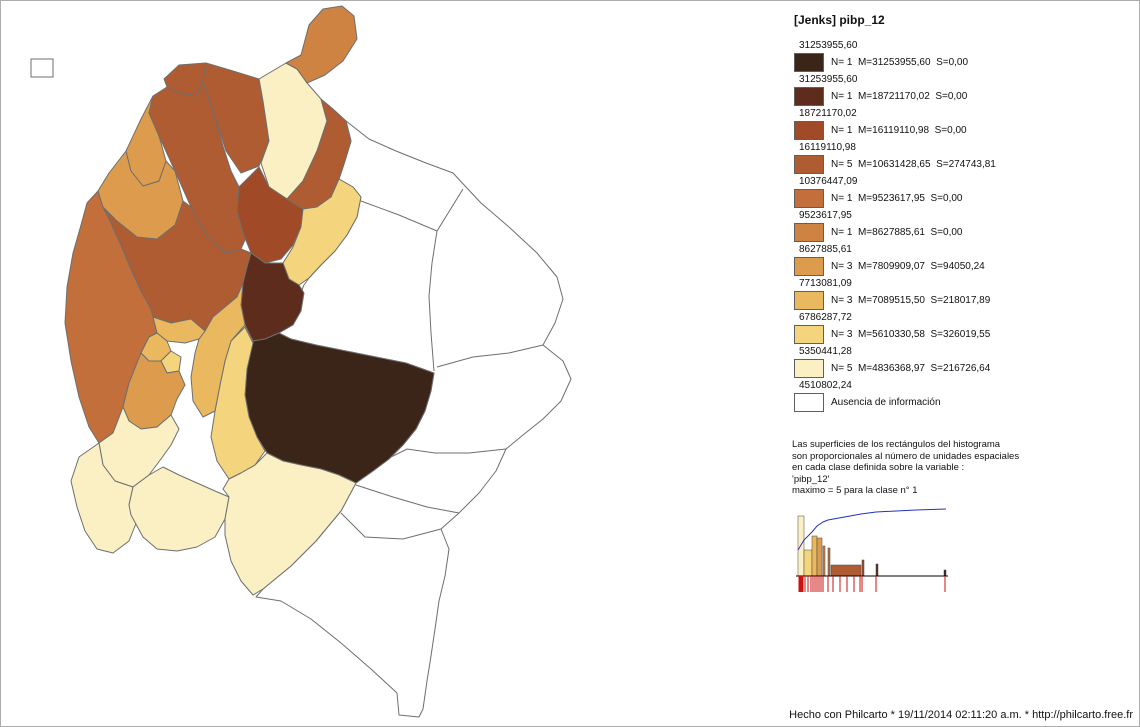  Describe the element at coordinates (825, 283) in the screenshot. I see `class-bound-value: 7713081,09` at that location.